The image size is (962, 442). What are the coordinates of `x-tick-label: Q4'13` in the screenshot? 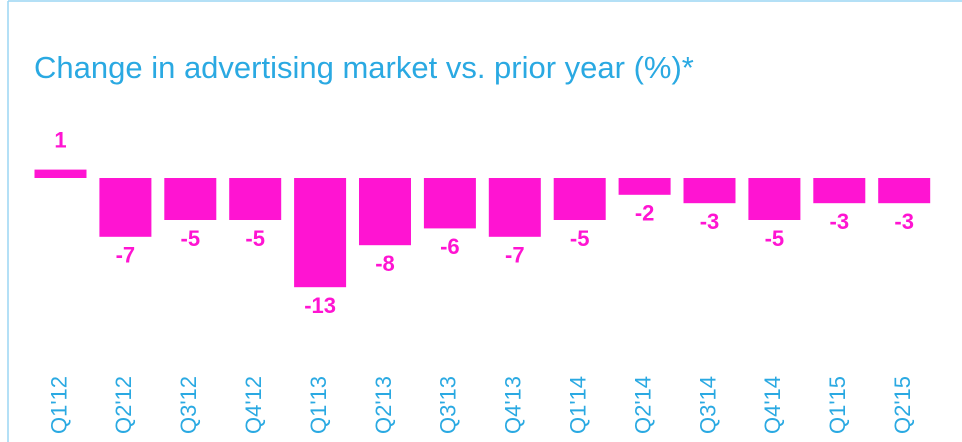 It's located at (513, 405).